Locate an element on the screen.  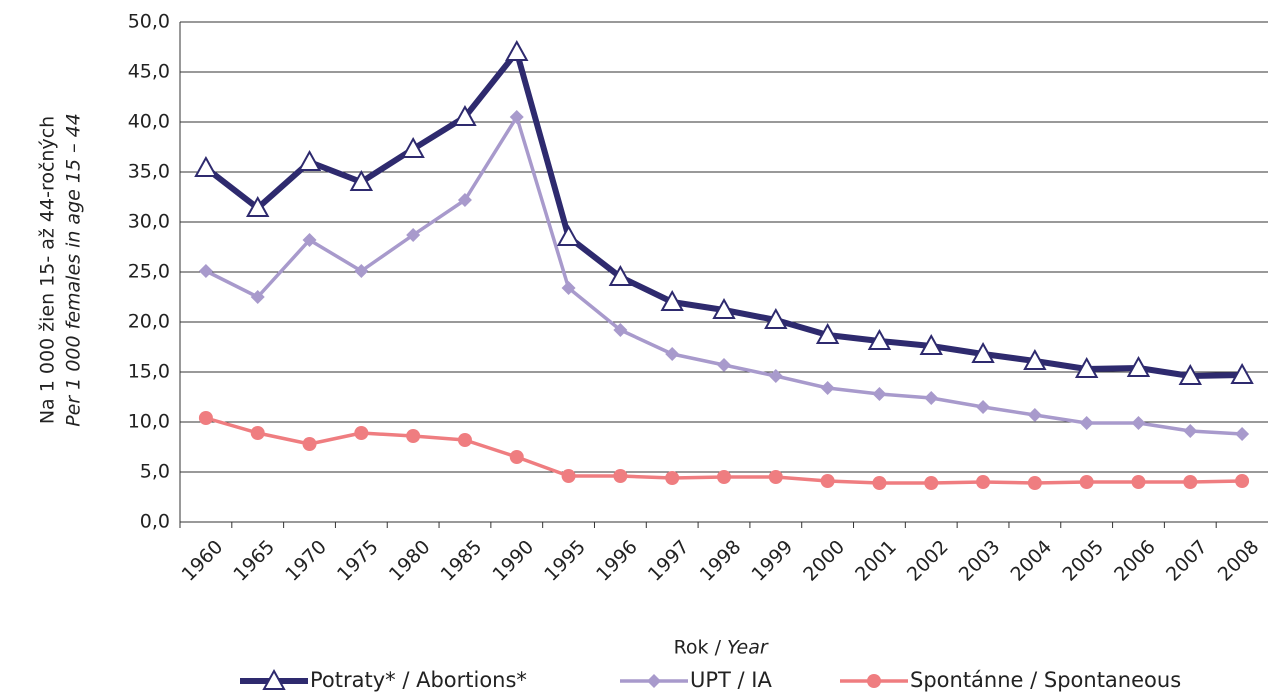
legend-label: Potraty* / Abortions* is located at coordinates (418, 680).